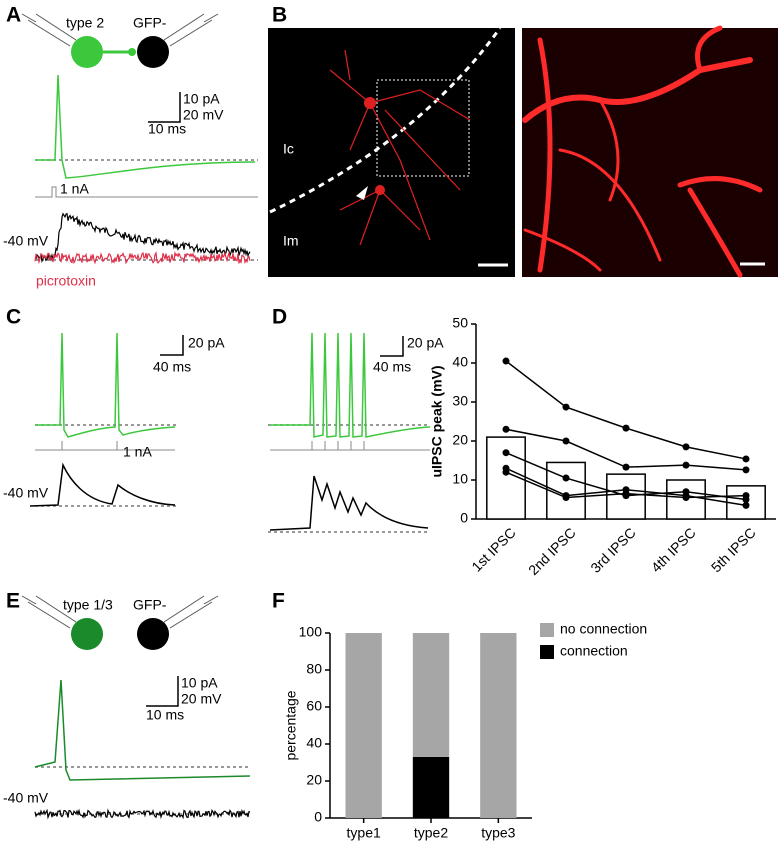  What do you see at coordinates (13, 15) in the screenshot?
I see `panel-label: A` at bounding box center [13, 15].